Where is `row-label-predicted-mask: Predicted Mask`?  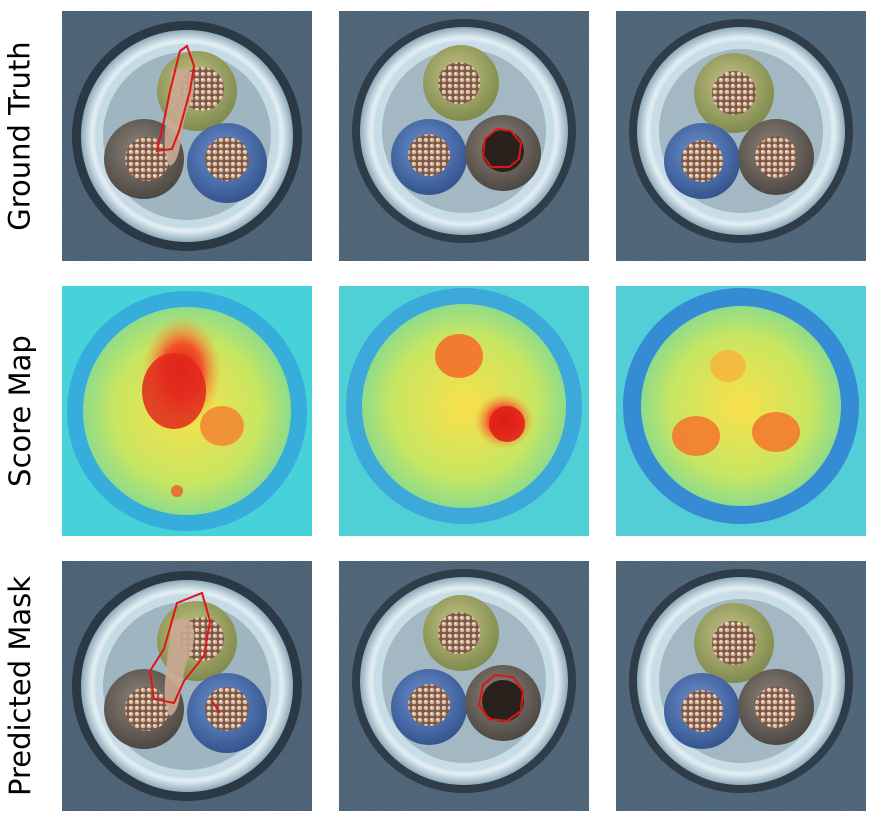 row-label-predicted-mask: Predicted Mask is located at coordinates (20, 686).